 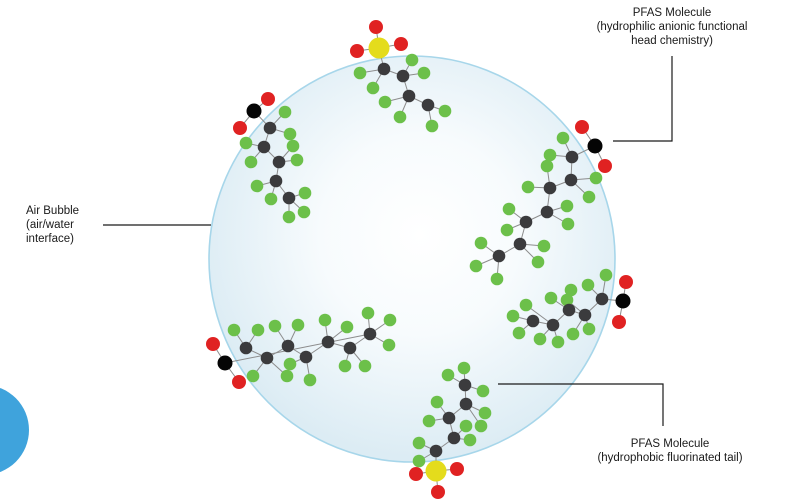 I want to click on air-bubble-label-line1: Air Bubble, so click(x=53, y=211).